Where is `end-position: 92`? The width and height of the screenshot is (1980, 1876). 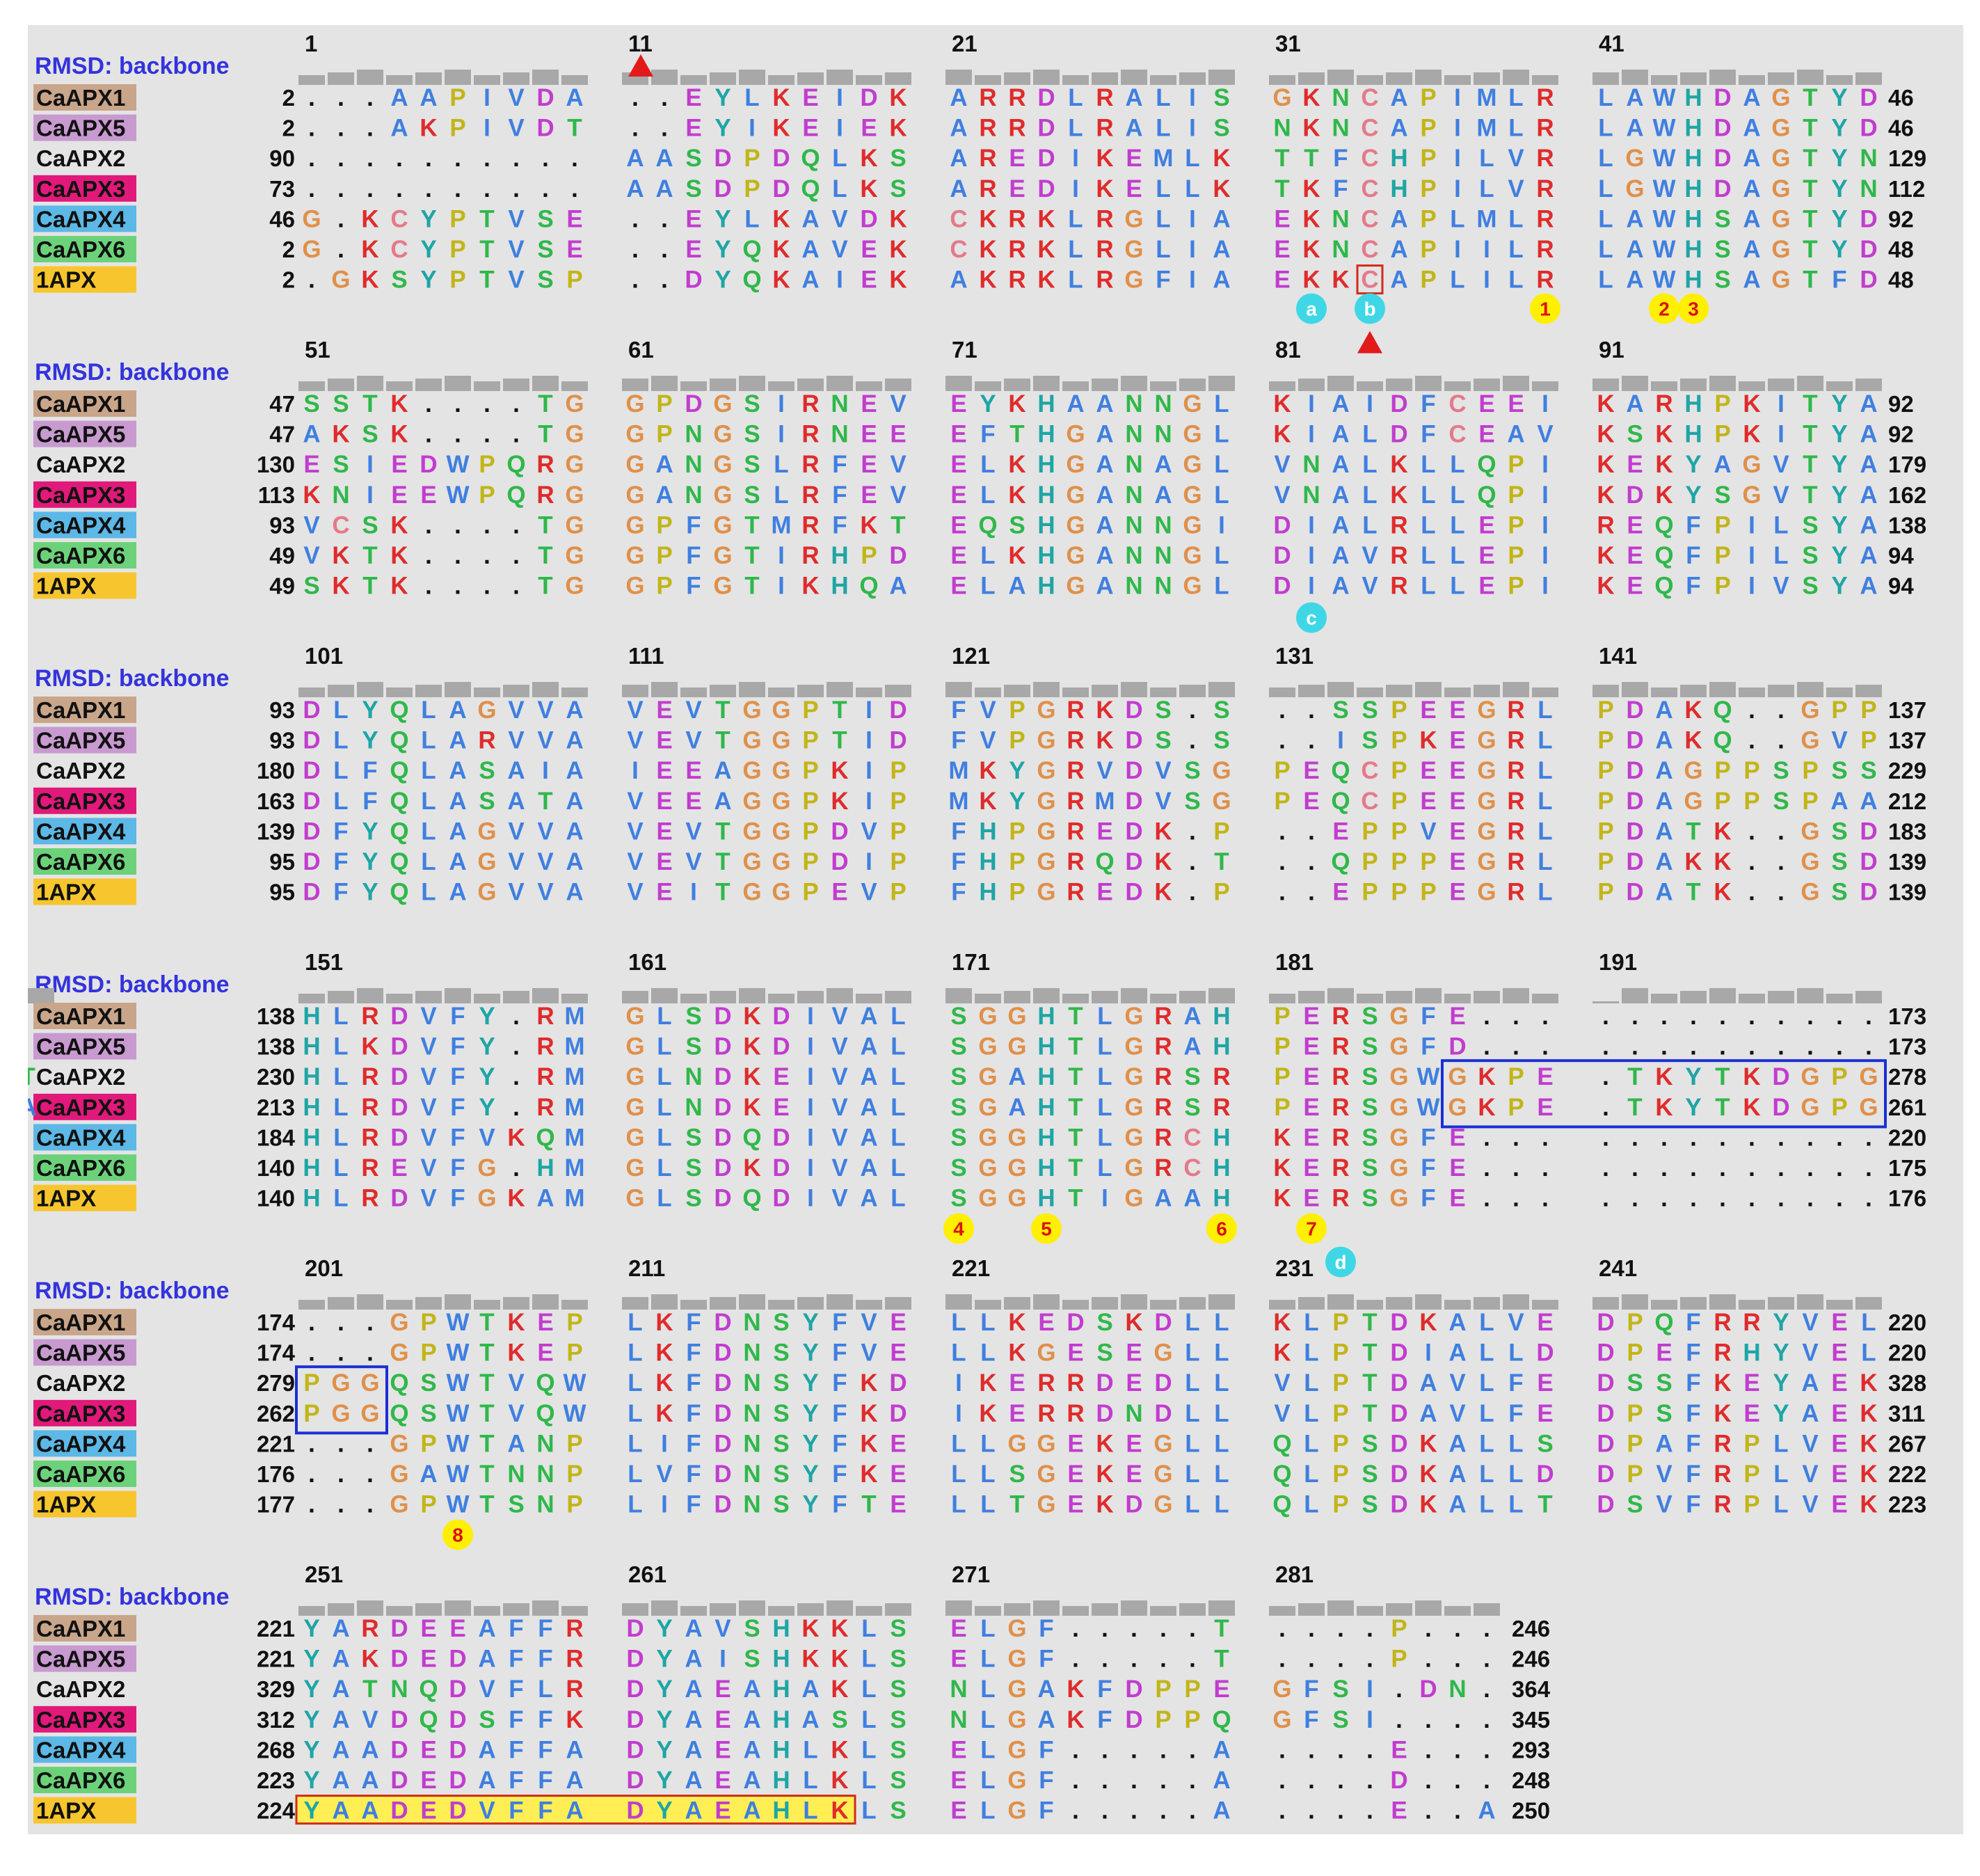 end-position: 92 is located at coordinates (1901, 219).